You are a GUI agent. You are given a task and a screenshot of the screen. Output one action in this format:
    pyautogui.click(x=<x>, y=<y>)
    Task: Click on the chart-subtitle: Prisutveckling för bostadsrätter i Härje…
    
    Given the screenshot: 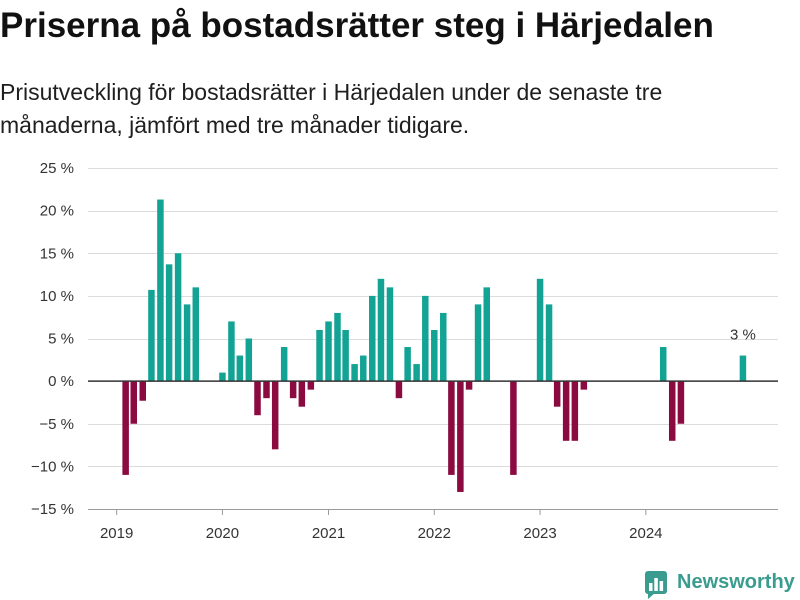 What is the action you would take?
    pyautogui.click(x=331, y=108)
    